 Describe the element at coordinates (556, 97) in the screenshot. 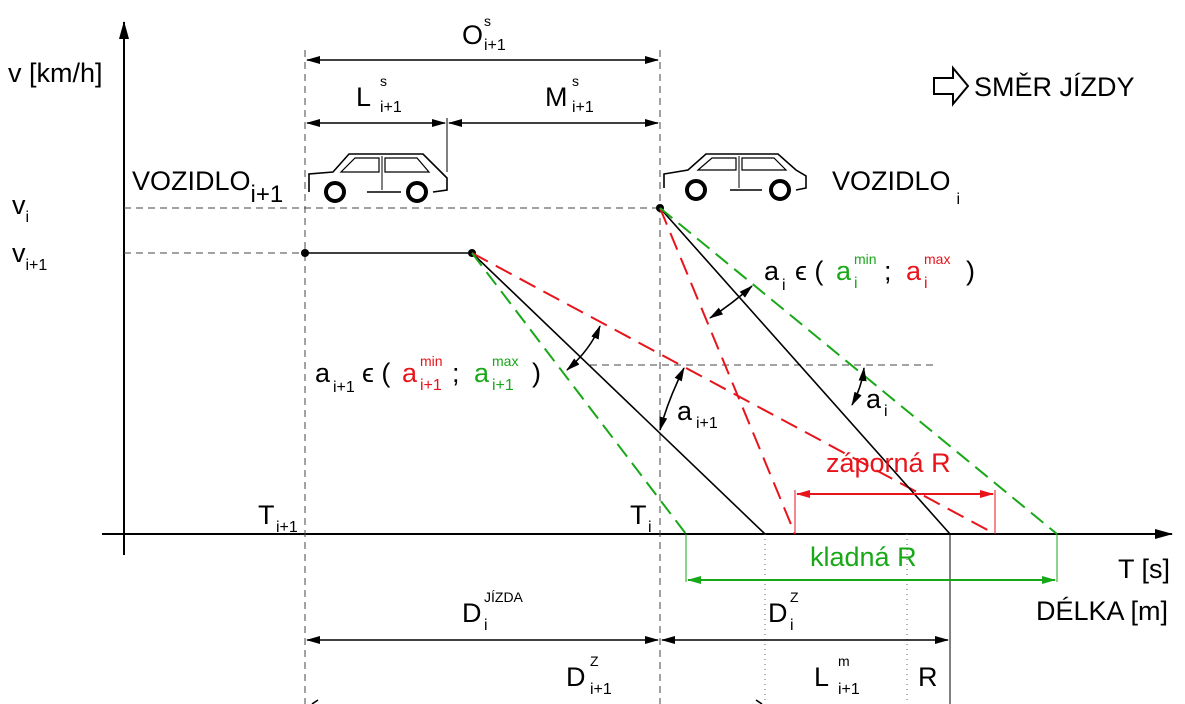

I see `svg-text: M` at that location.